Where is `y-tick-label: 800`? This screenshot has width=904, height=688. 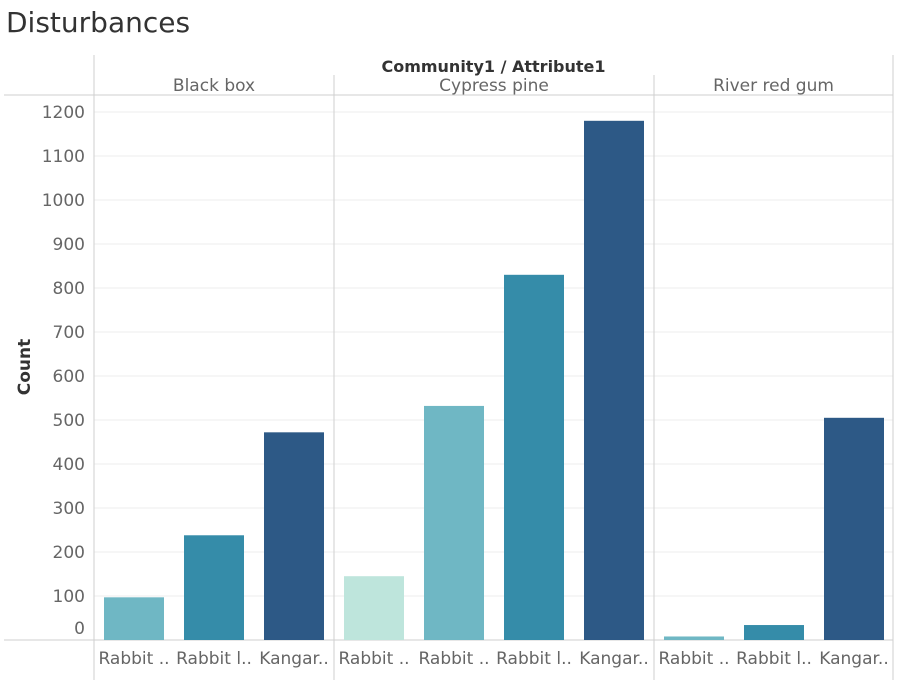
y-tick-label: 800 is located at coordinates (69, 289).